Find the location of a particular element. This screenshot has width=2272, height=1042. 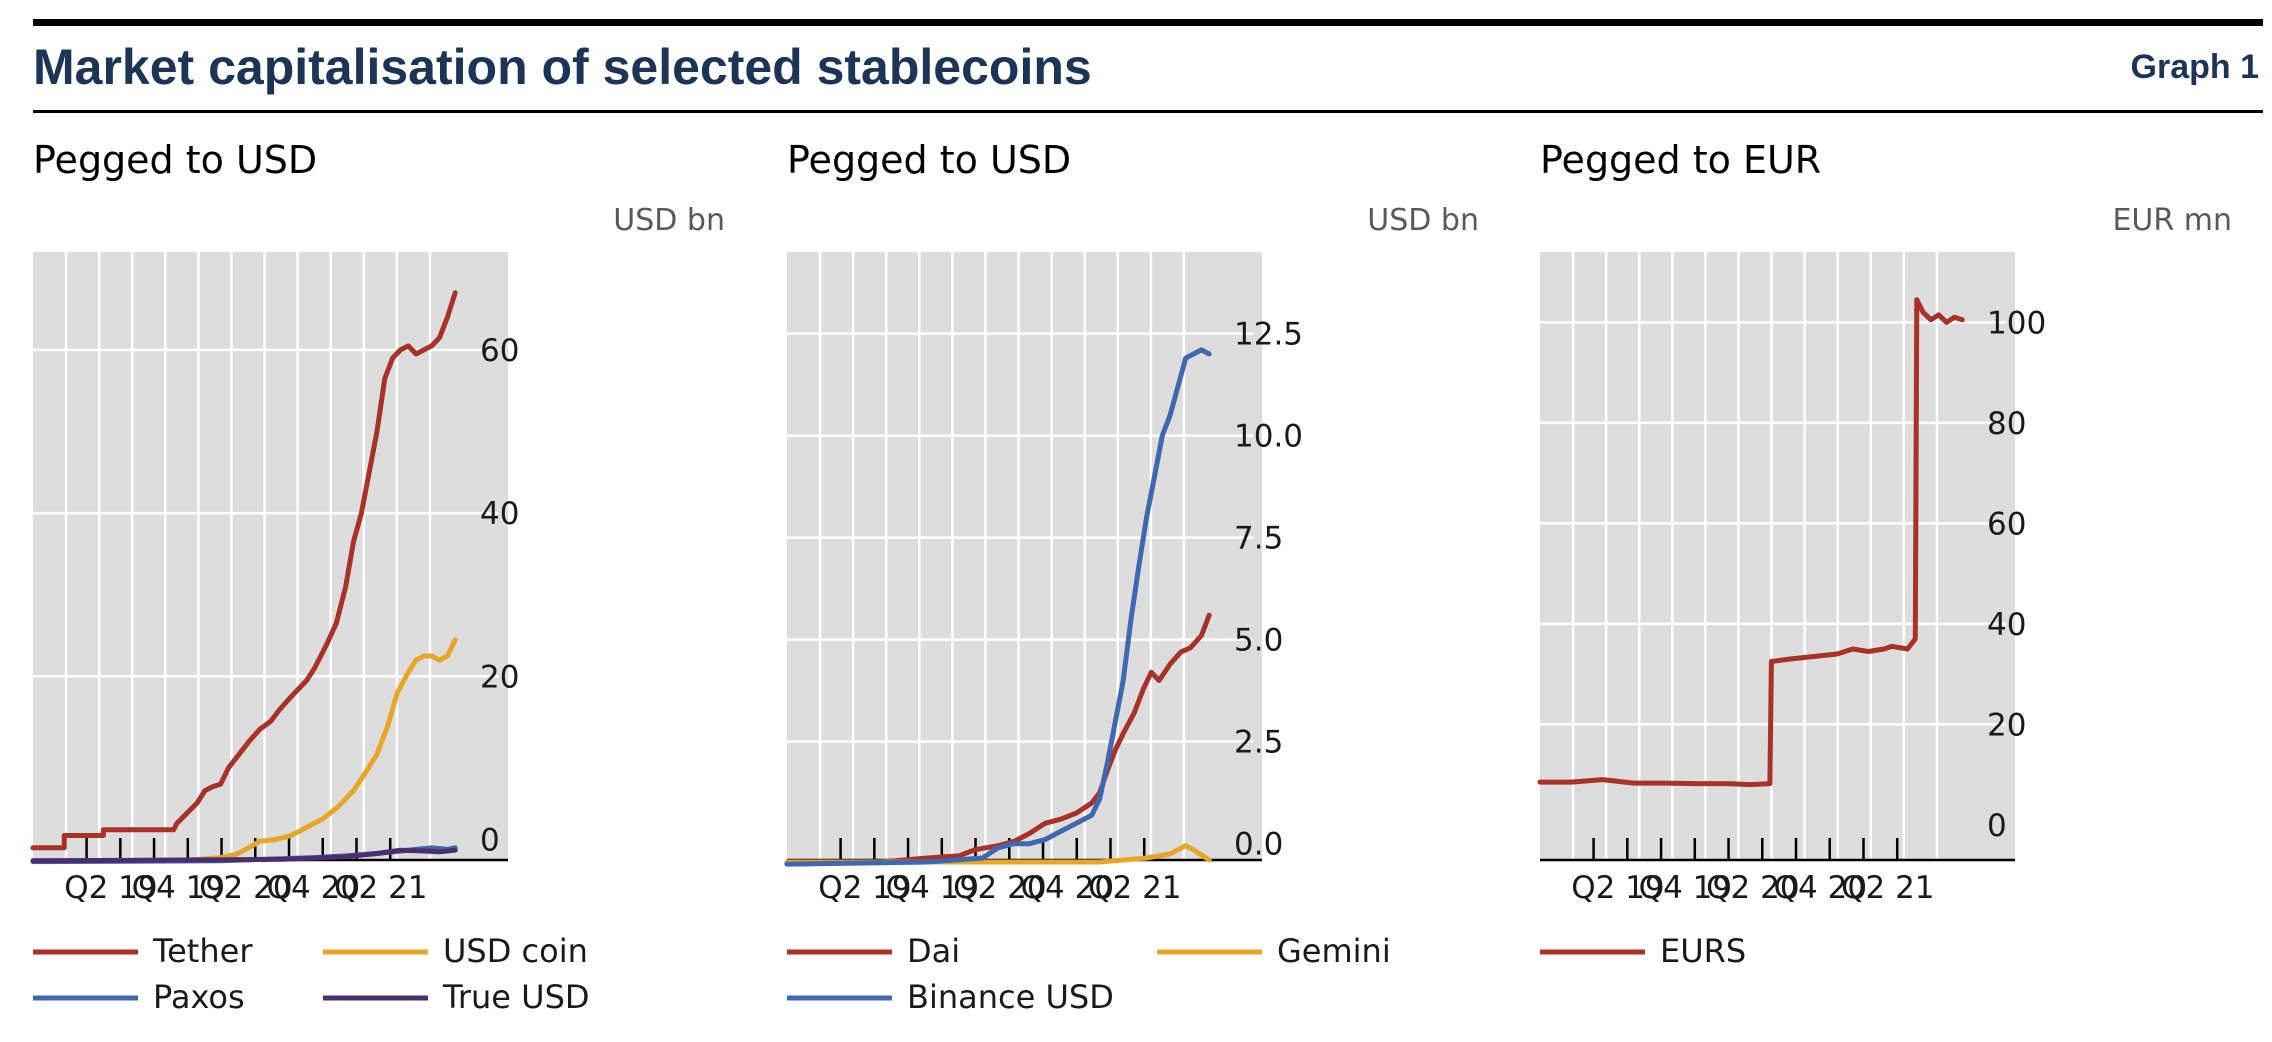

series-line-eurs is located at coordinates (1751, 542).